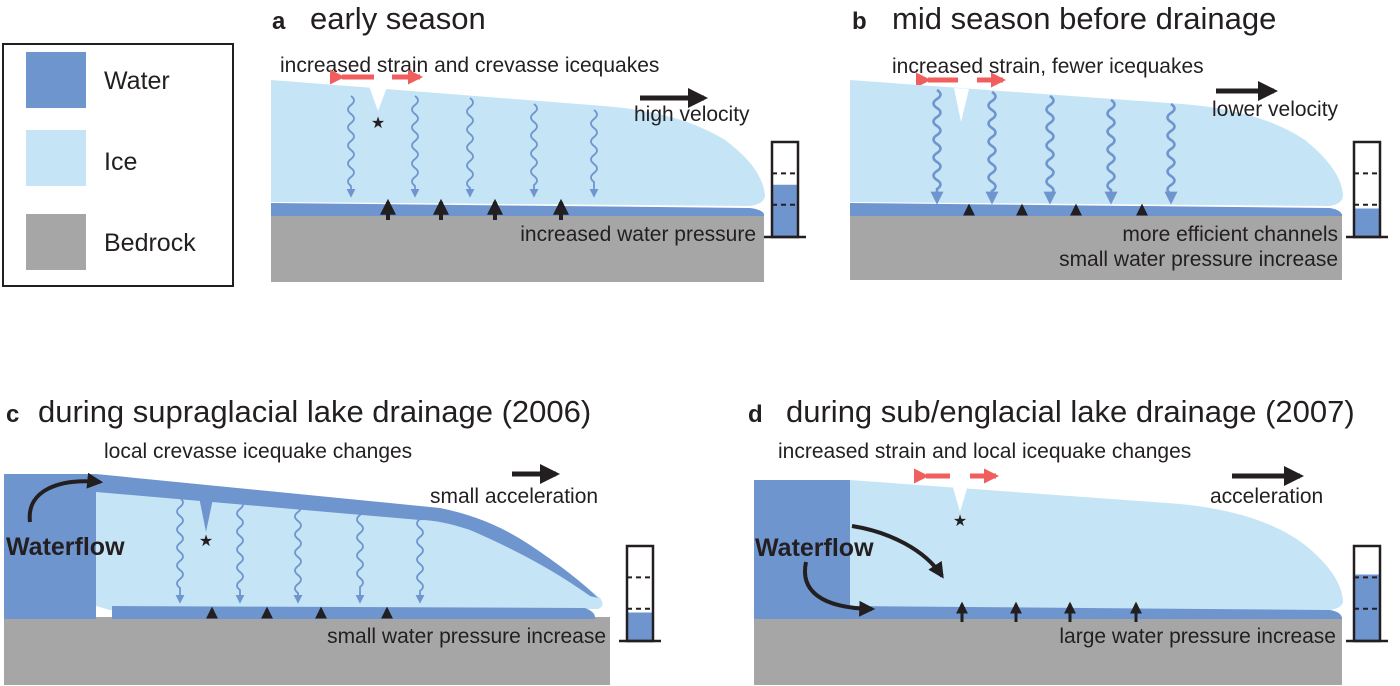 The image size is (1400, 686). What do you see at coordinates (137, 81) in the screenshot?
I see `legend-water-label: Water` at bounding box center [137, 81].